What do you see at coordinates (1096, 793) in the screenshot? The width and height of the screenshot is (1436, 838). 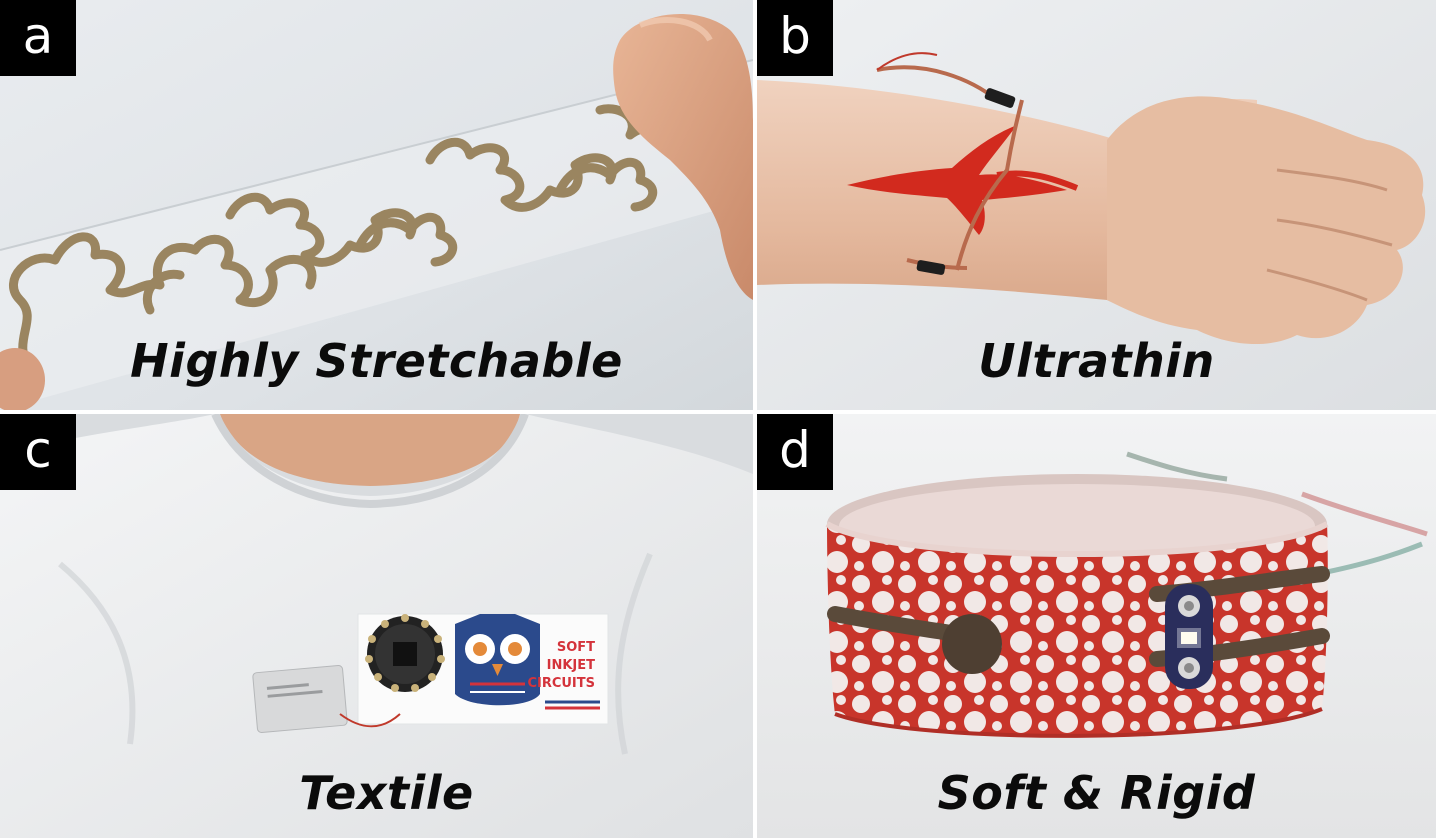 I see `caption-soft-rigid: Soft & Rigid` at bounding box center [1096, 793].